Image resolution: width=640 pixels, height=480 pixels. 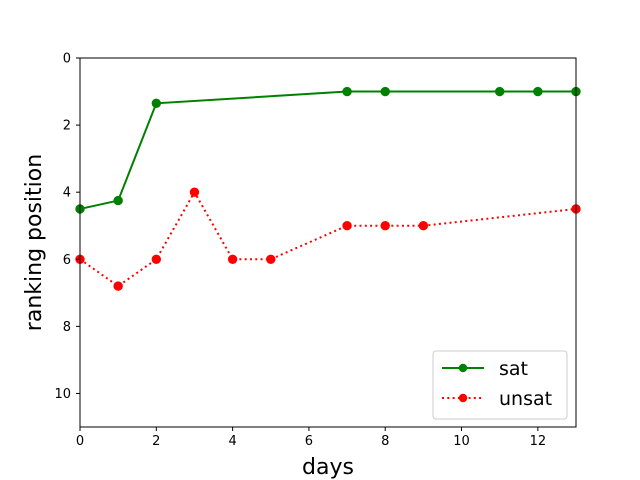 I want to click on x-tick-label: 0, so click(x=80, y=441).